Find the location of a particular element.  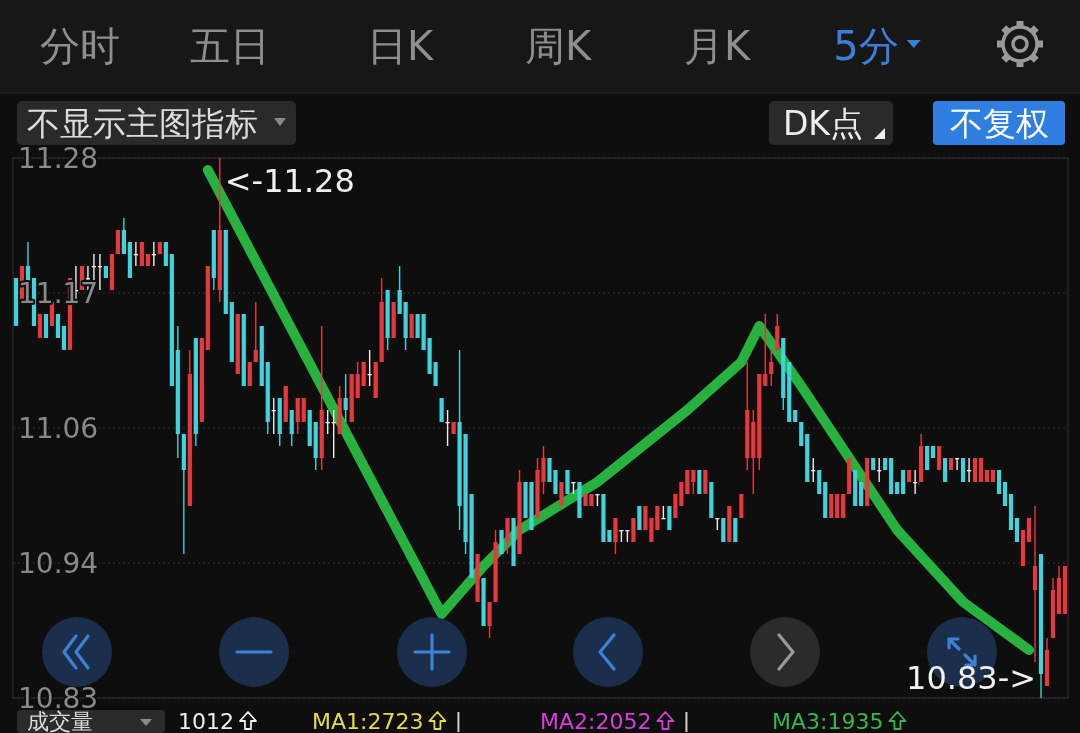

text: 五日 is located at coordinates (230, 46).